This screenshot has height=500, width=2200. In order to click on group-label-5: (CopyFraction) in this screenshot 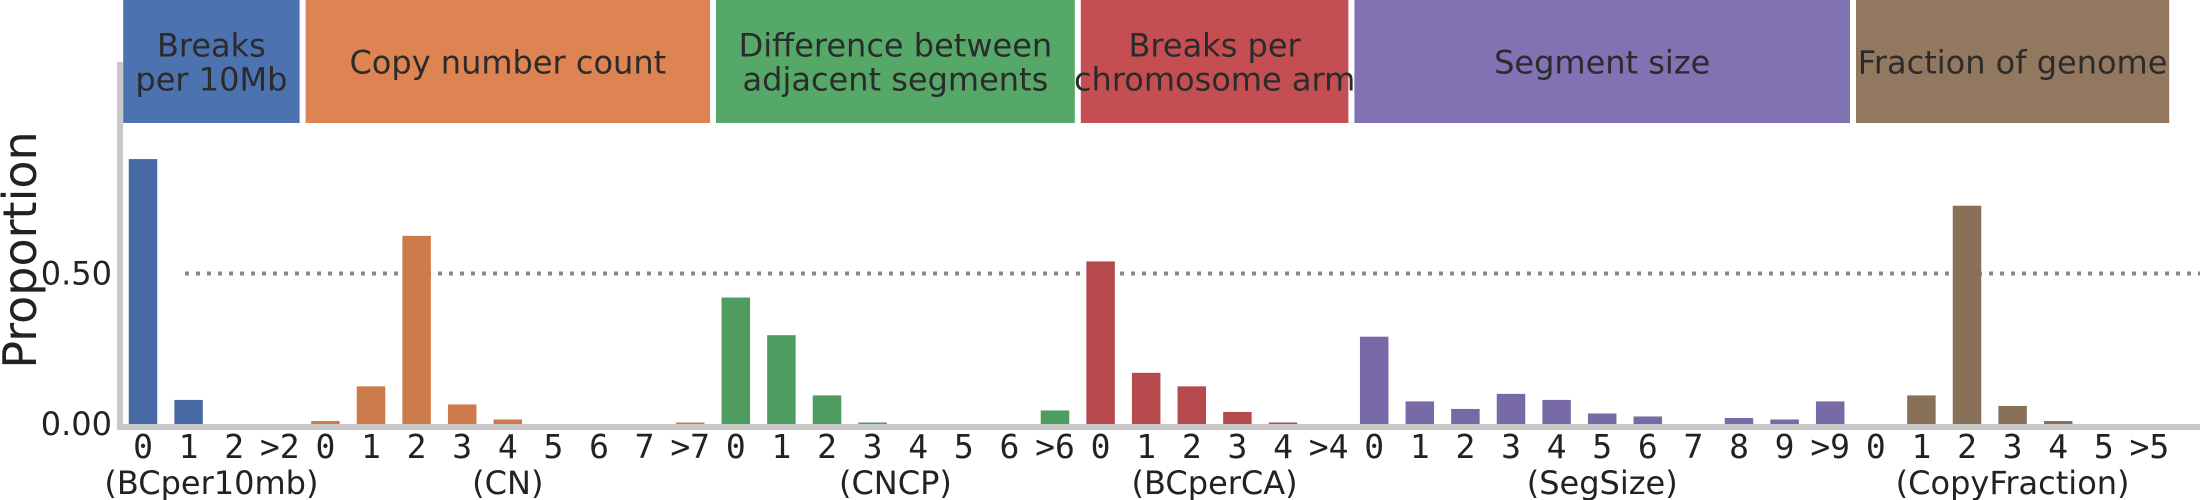, I will do `click(2013, 482)`.